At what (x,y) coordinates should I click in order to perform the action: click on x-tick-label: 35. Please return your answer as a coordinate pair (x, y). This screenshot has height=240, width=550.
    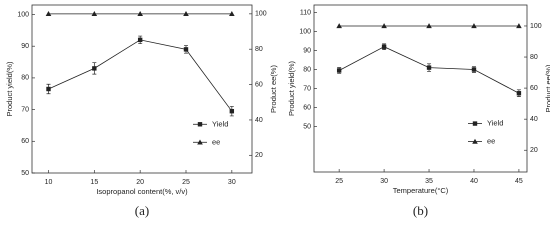
    Looking at the image, I should click on (429, 181).